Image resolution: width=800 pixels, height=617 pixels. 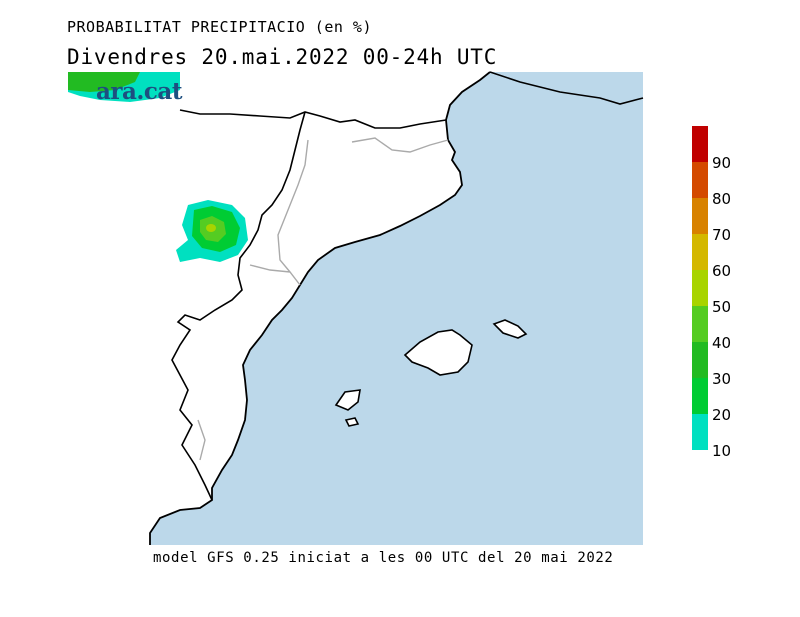 I want to click on probability-blob-west-peak, so click(x=211, y=228).